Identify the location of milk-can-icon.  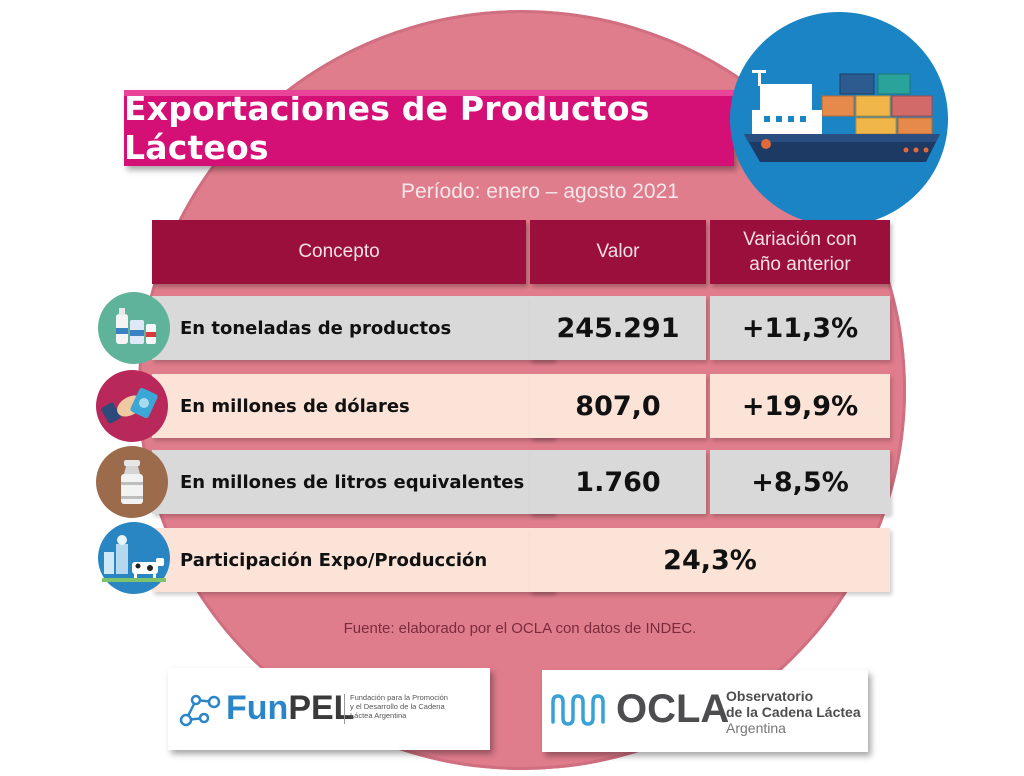
(132, 482).